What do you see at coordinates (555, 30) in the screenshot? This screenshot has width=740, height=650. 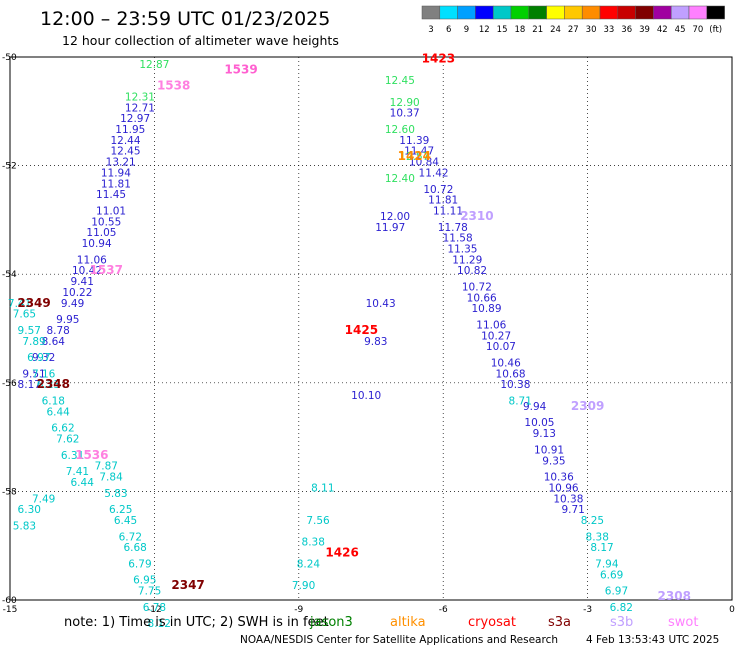 I see `colorbar-label: 24` at bounding box center [555, 30].